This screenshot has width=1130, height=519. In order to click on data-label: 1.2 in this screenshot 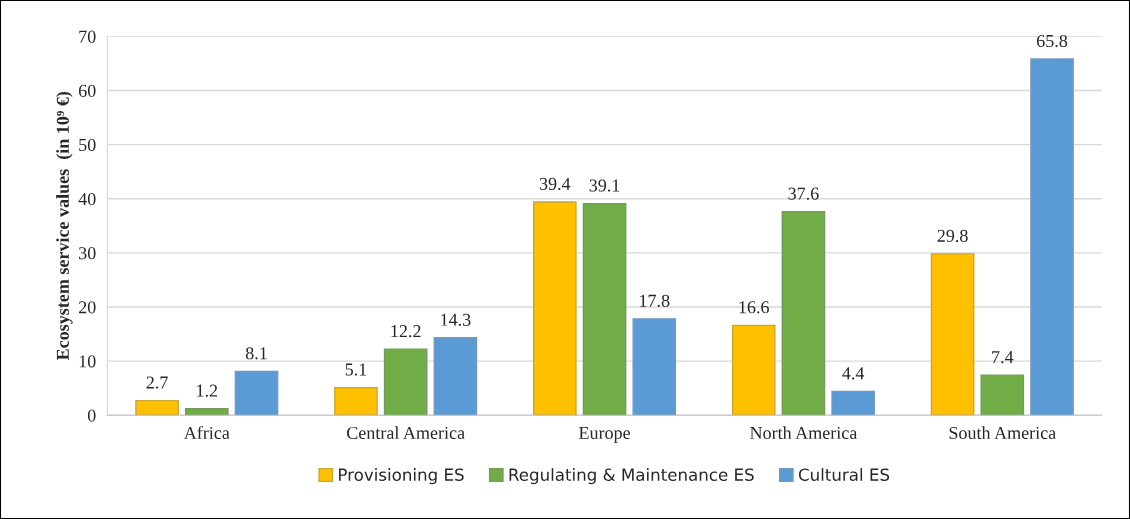, I will do `click(207, 390)`.